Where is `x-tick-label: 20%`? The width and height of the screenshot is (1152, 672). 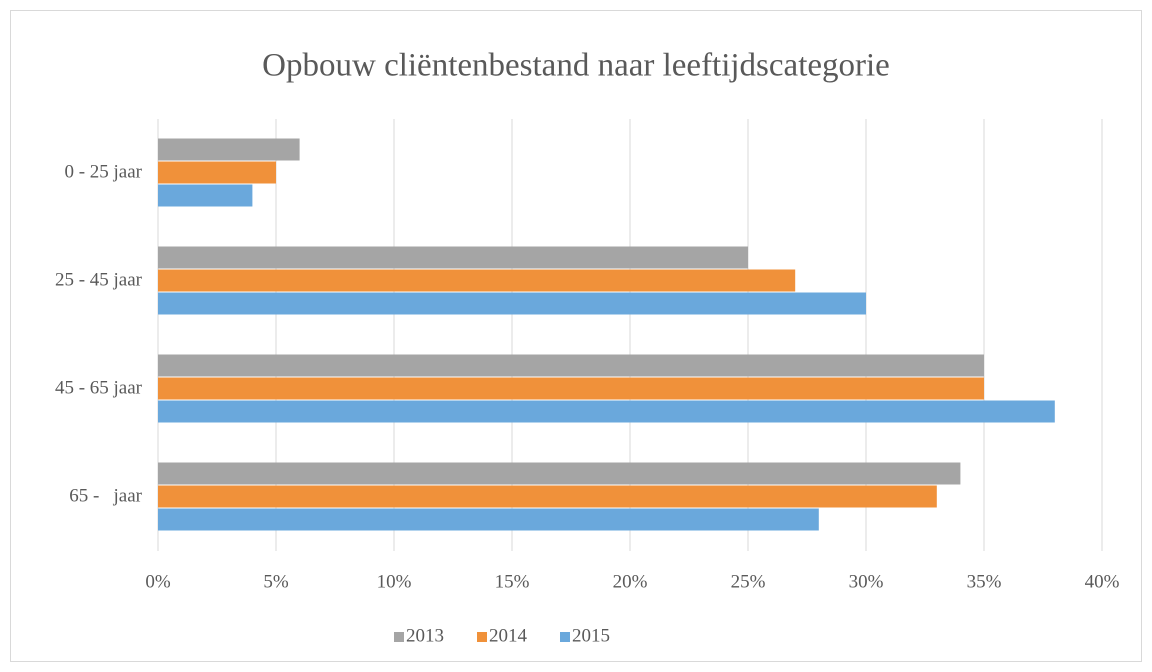 x-tick-label: 20% is located at coordinates (630, 581).